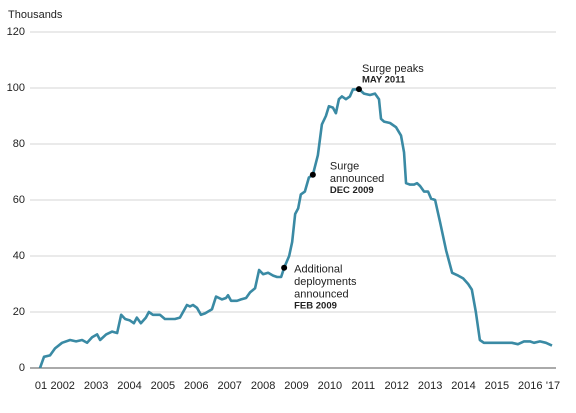 The height and width of the screenshot is (413, 576). Describe the element at coordinates (41, 386) in the screenshot. I see `x-tick-label: 01` at that location.